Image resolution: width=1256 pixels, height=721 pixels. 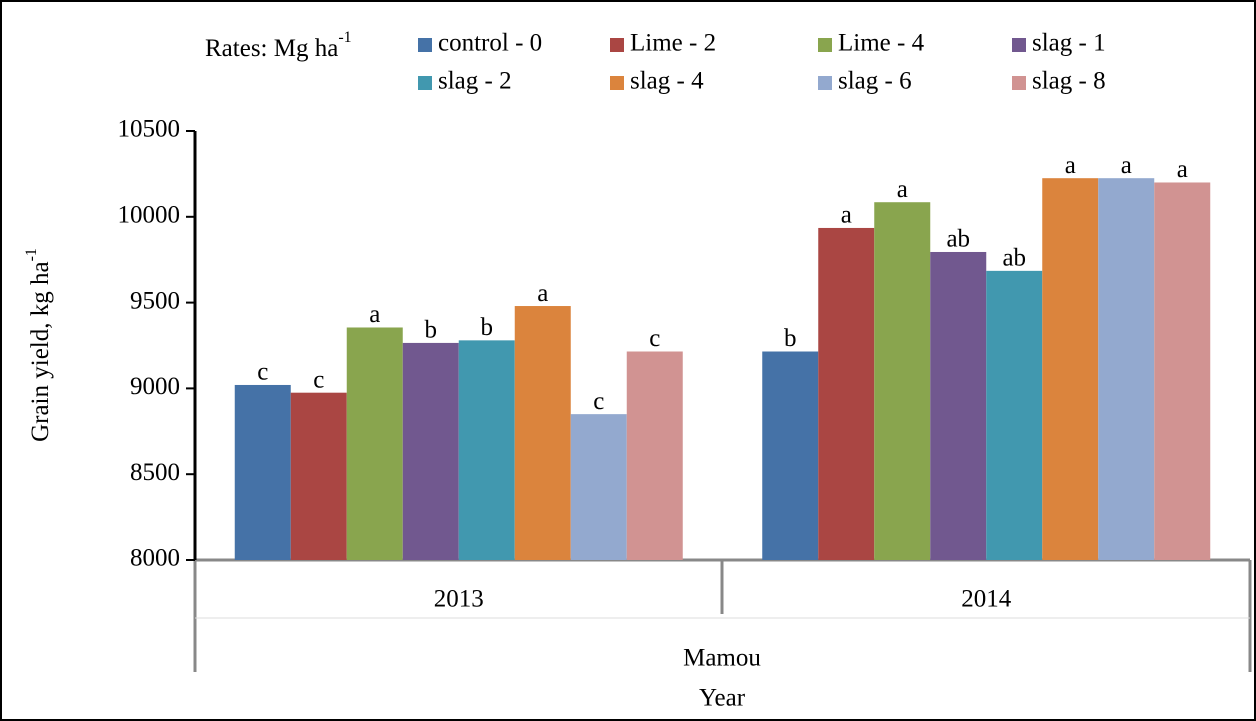 I want to click on y-title-sup: -1, so click(x=31, y=254).